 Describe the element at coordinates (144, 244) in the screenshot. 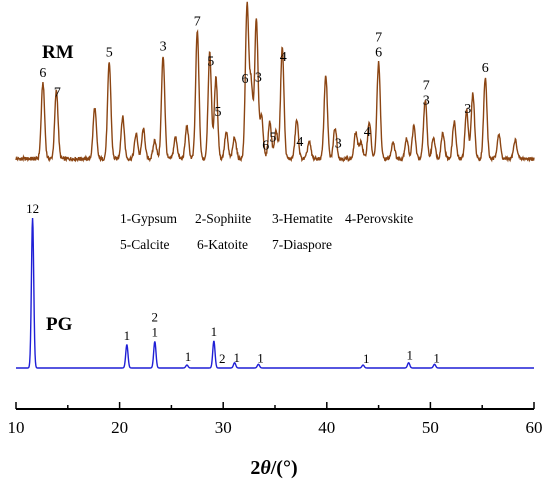

I see `legend-entry: 5-Calcite` at that location.